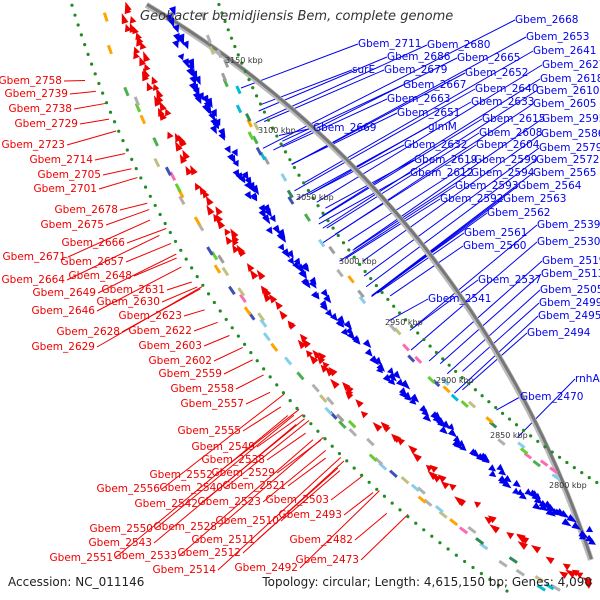  What do you see at coordinates (506, 160) in the screenshot?
I see `forward-gene-label: Gbem_2599` at bounding box center [506, 160].